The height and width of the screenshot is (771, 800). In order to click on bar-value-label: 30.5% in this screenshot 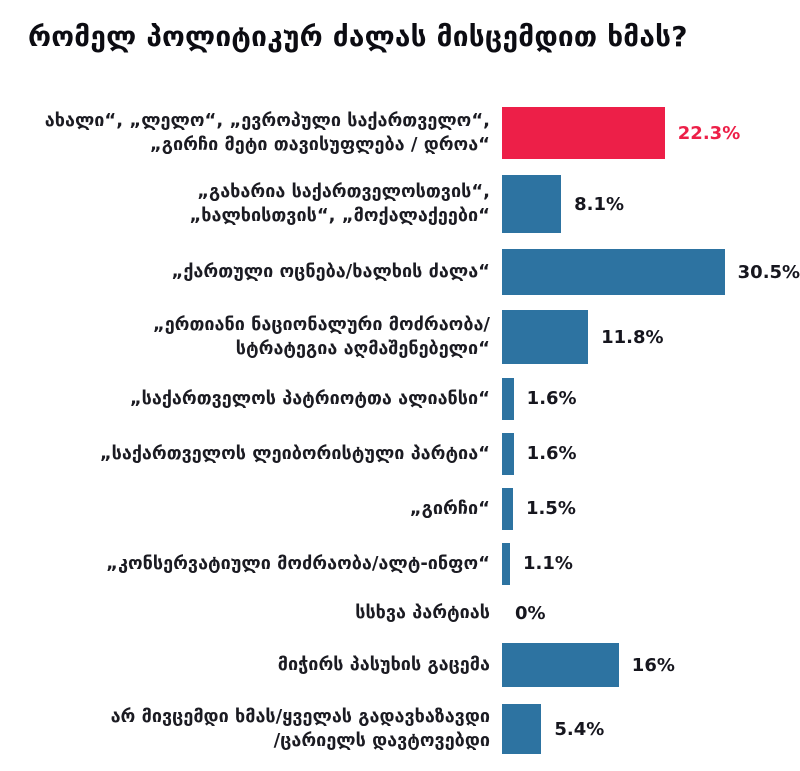, I will do `click(768, 272)`.